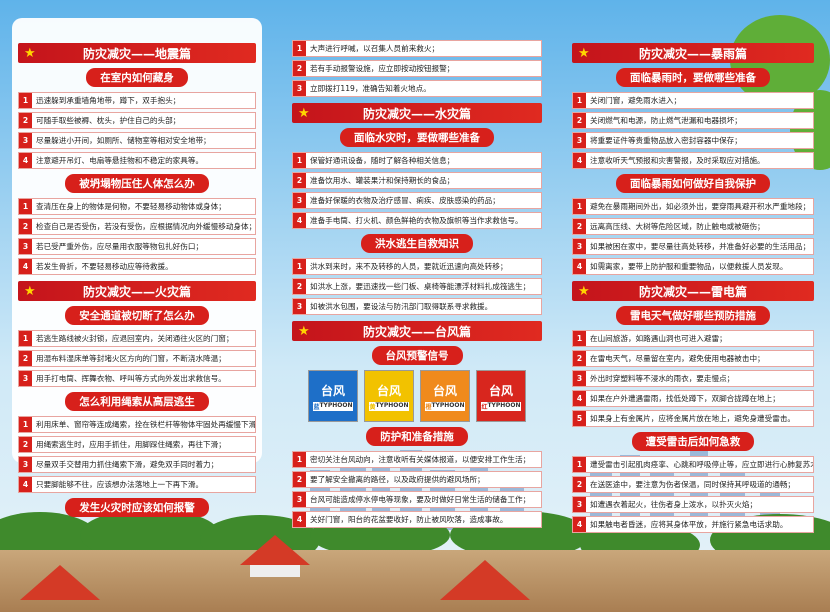 This screenshot has width=830, height=612. What do you see at coordinates (135, 338) in the screenshot?
I see `item-text: 若逃生路线被火封锁，应退回室内，关闭通往火区的门窗；` at bounding box center [135, 338].